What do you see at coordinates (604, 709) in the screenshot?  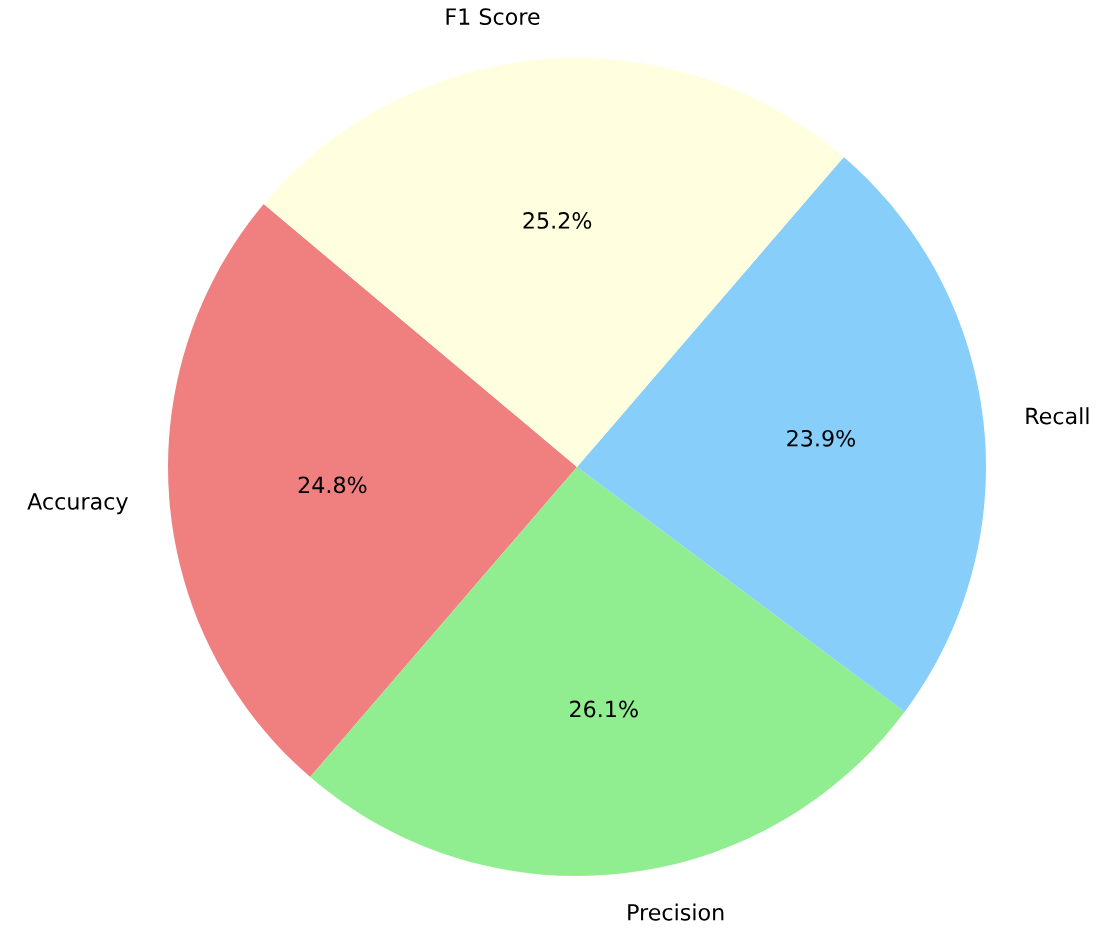 I see `data-label: 26.1%` at bounding box center [604, 709].